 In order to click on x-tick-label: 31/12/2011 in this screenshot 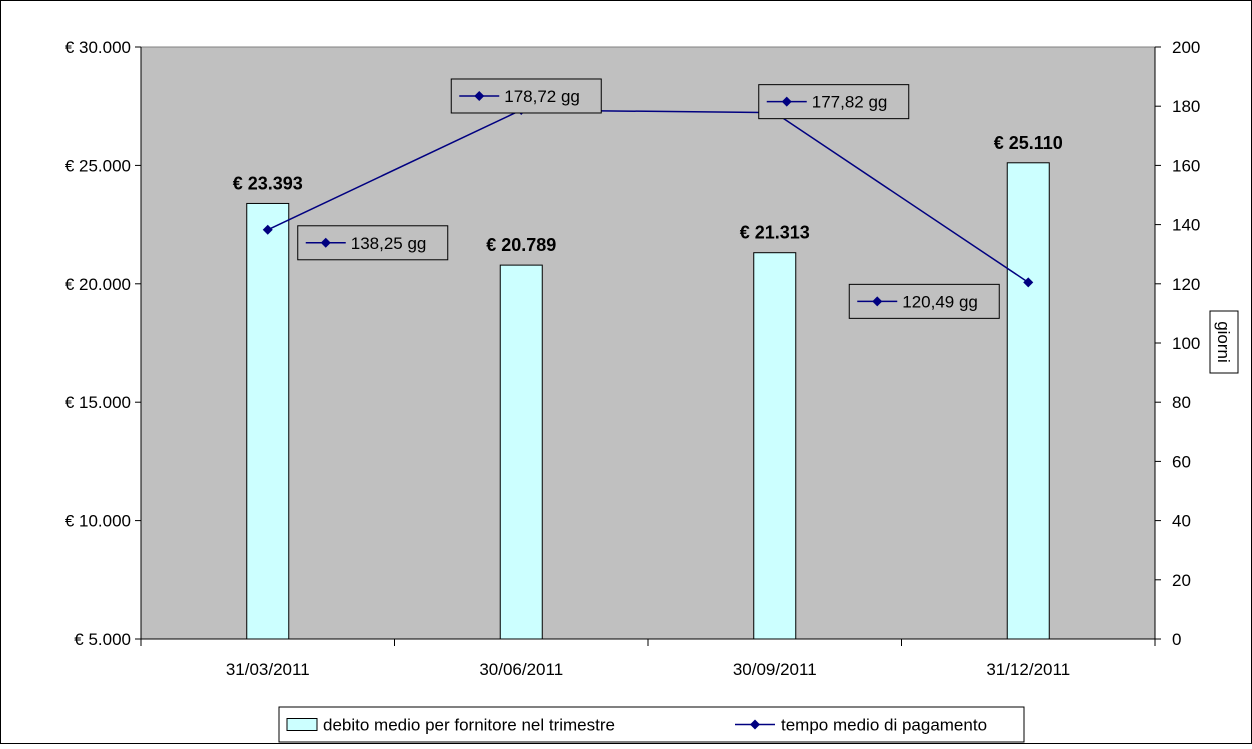, I will do `click(1028, 669)`.